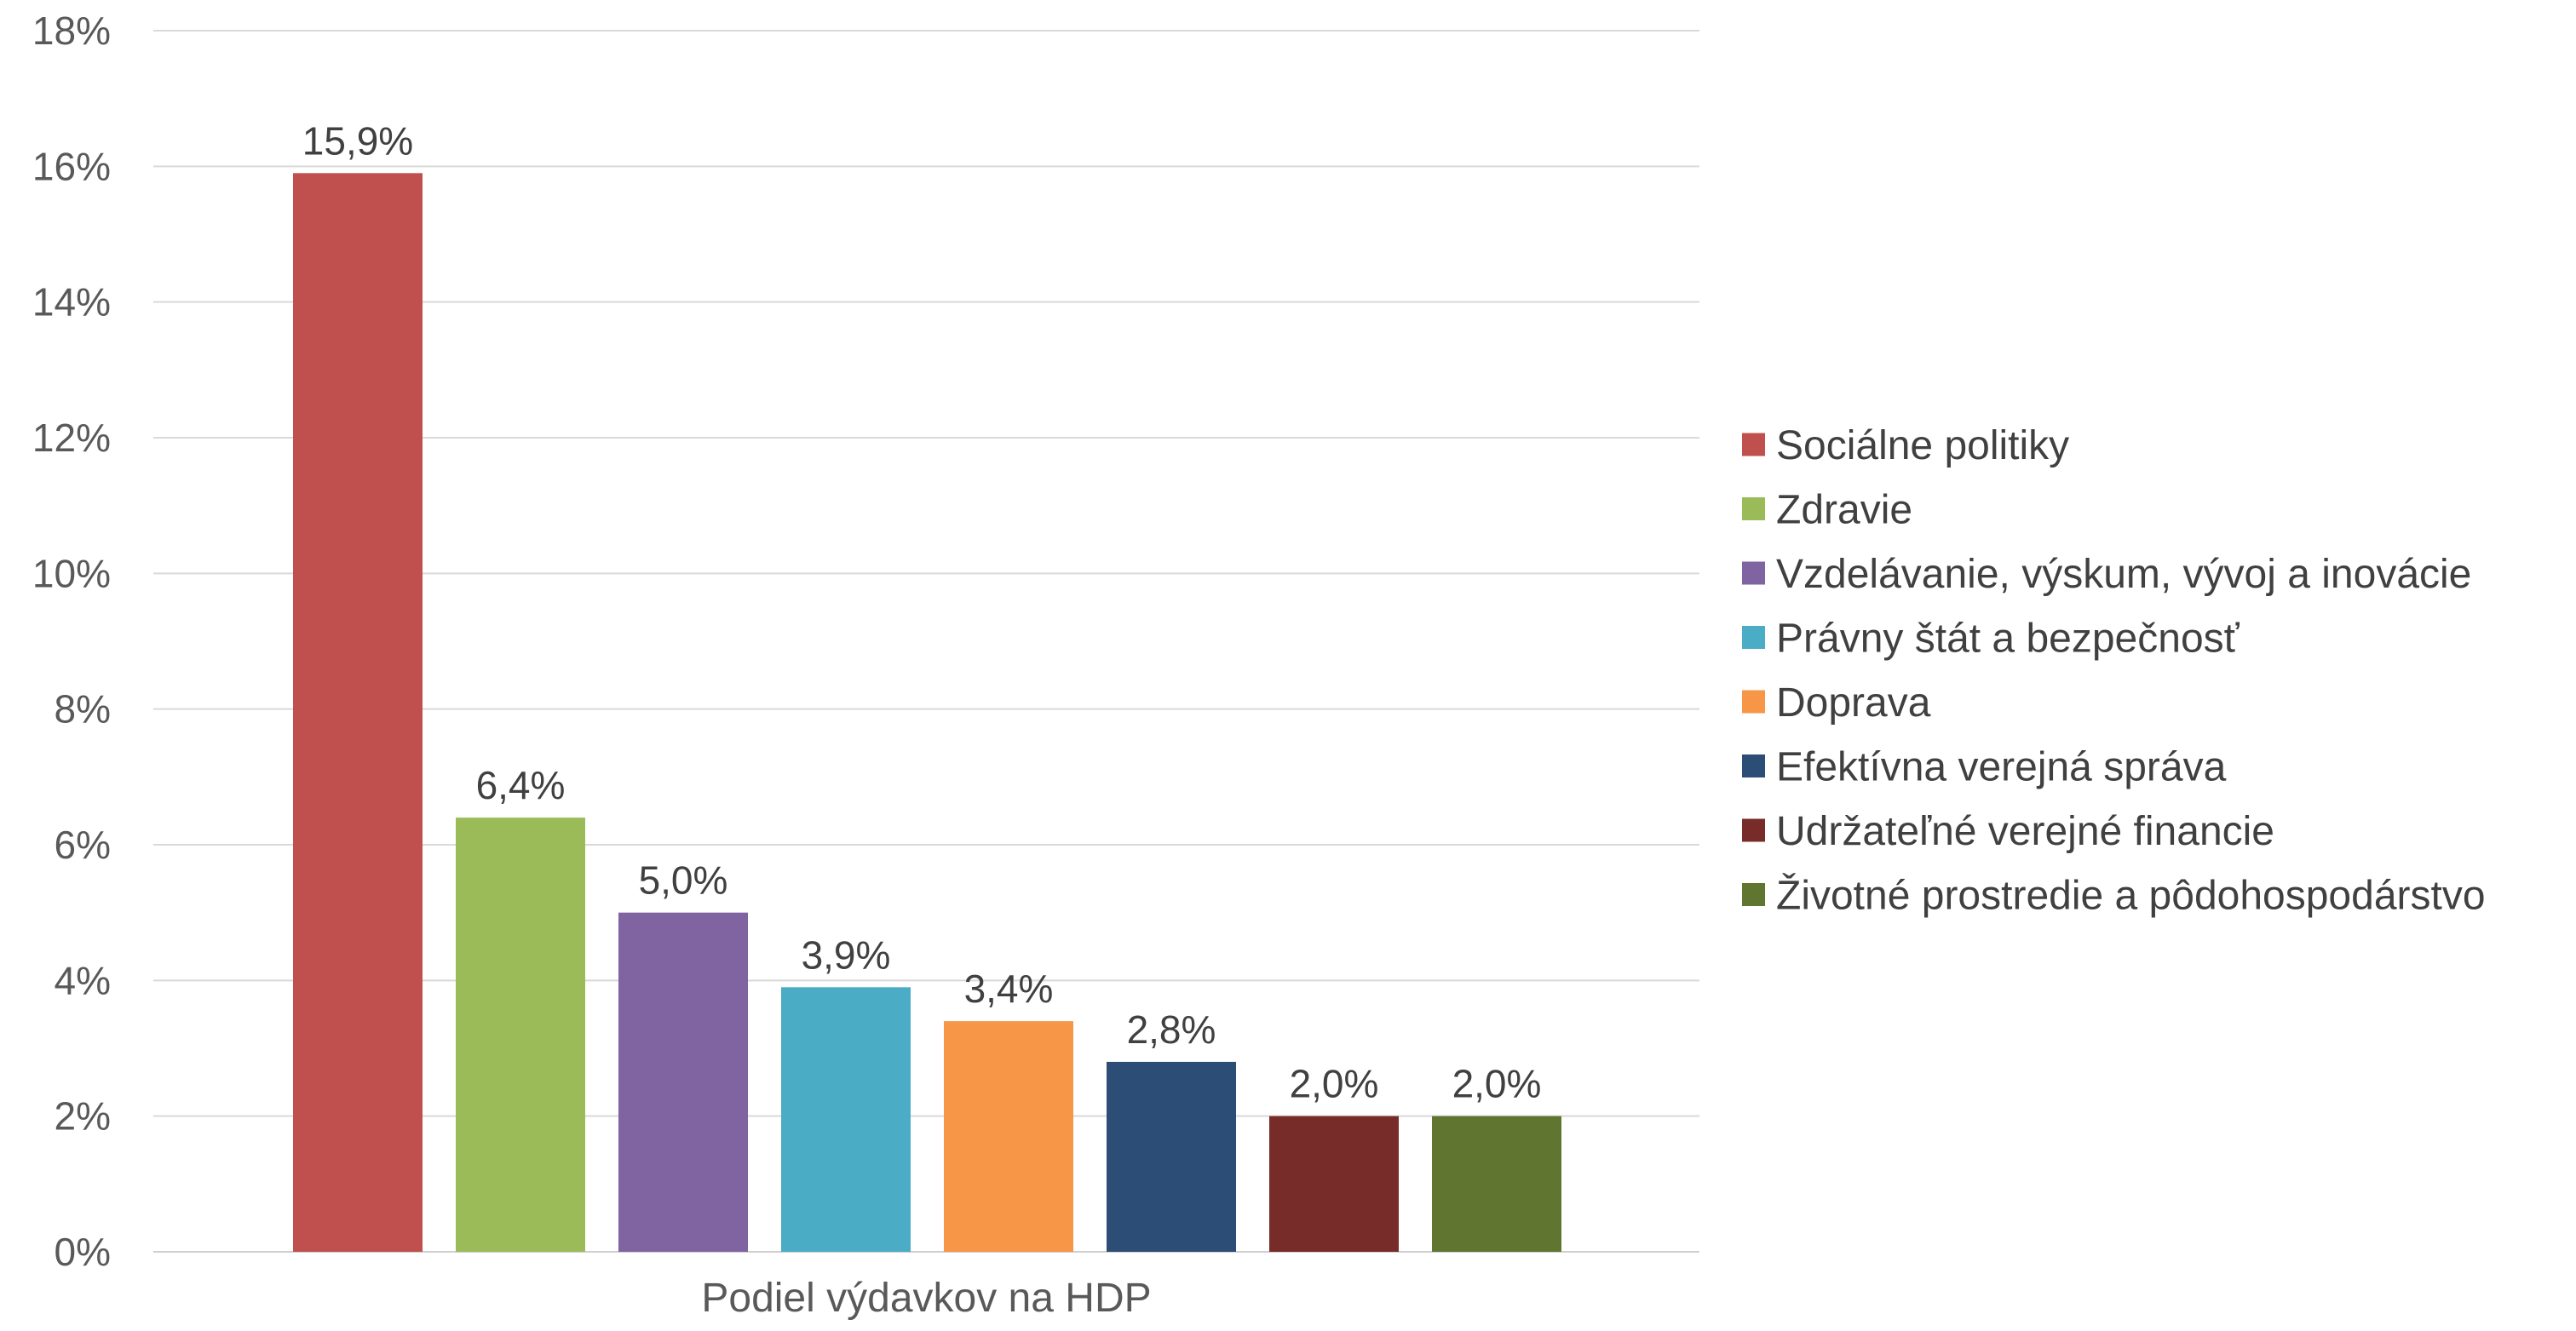 The image size is (2576, 1331). What do you see at coordinates (1009, 989) in the screenshot?
I see `data-label-5: 3,4%` at bounding box center [1009, 989].